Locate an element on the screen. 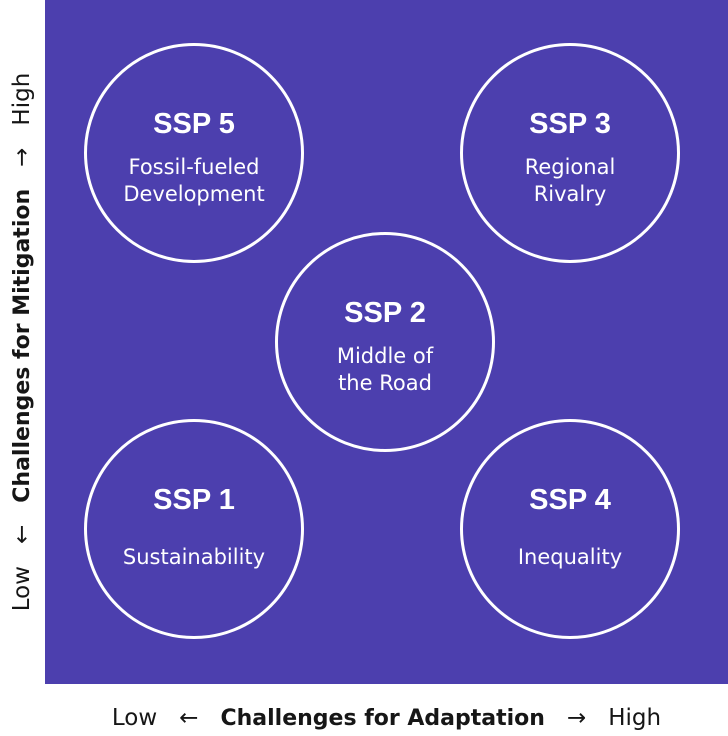 This screenshot has width=728, height=736. ssp5-name: Fossil-fueled Development is located at coordinates (194, 180).